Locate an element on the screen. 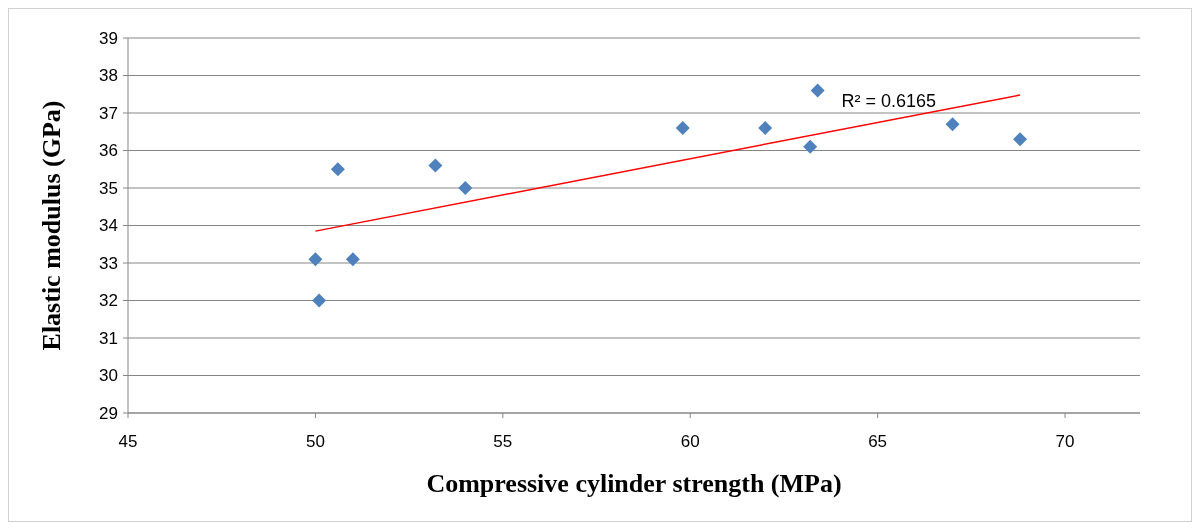 This screenshot has height=530, width=1200. y-tick-label: 37 is located at coordinates (108, 113).